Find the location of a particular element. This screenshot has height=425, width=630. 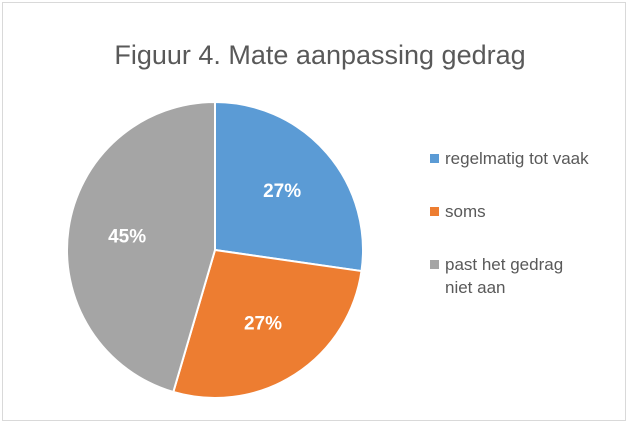

legend-item: regelmatig tot vaak is located at coordinates (512, 158).